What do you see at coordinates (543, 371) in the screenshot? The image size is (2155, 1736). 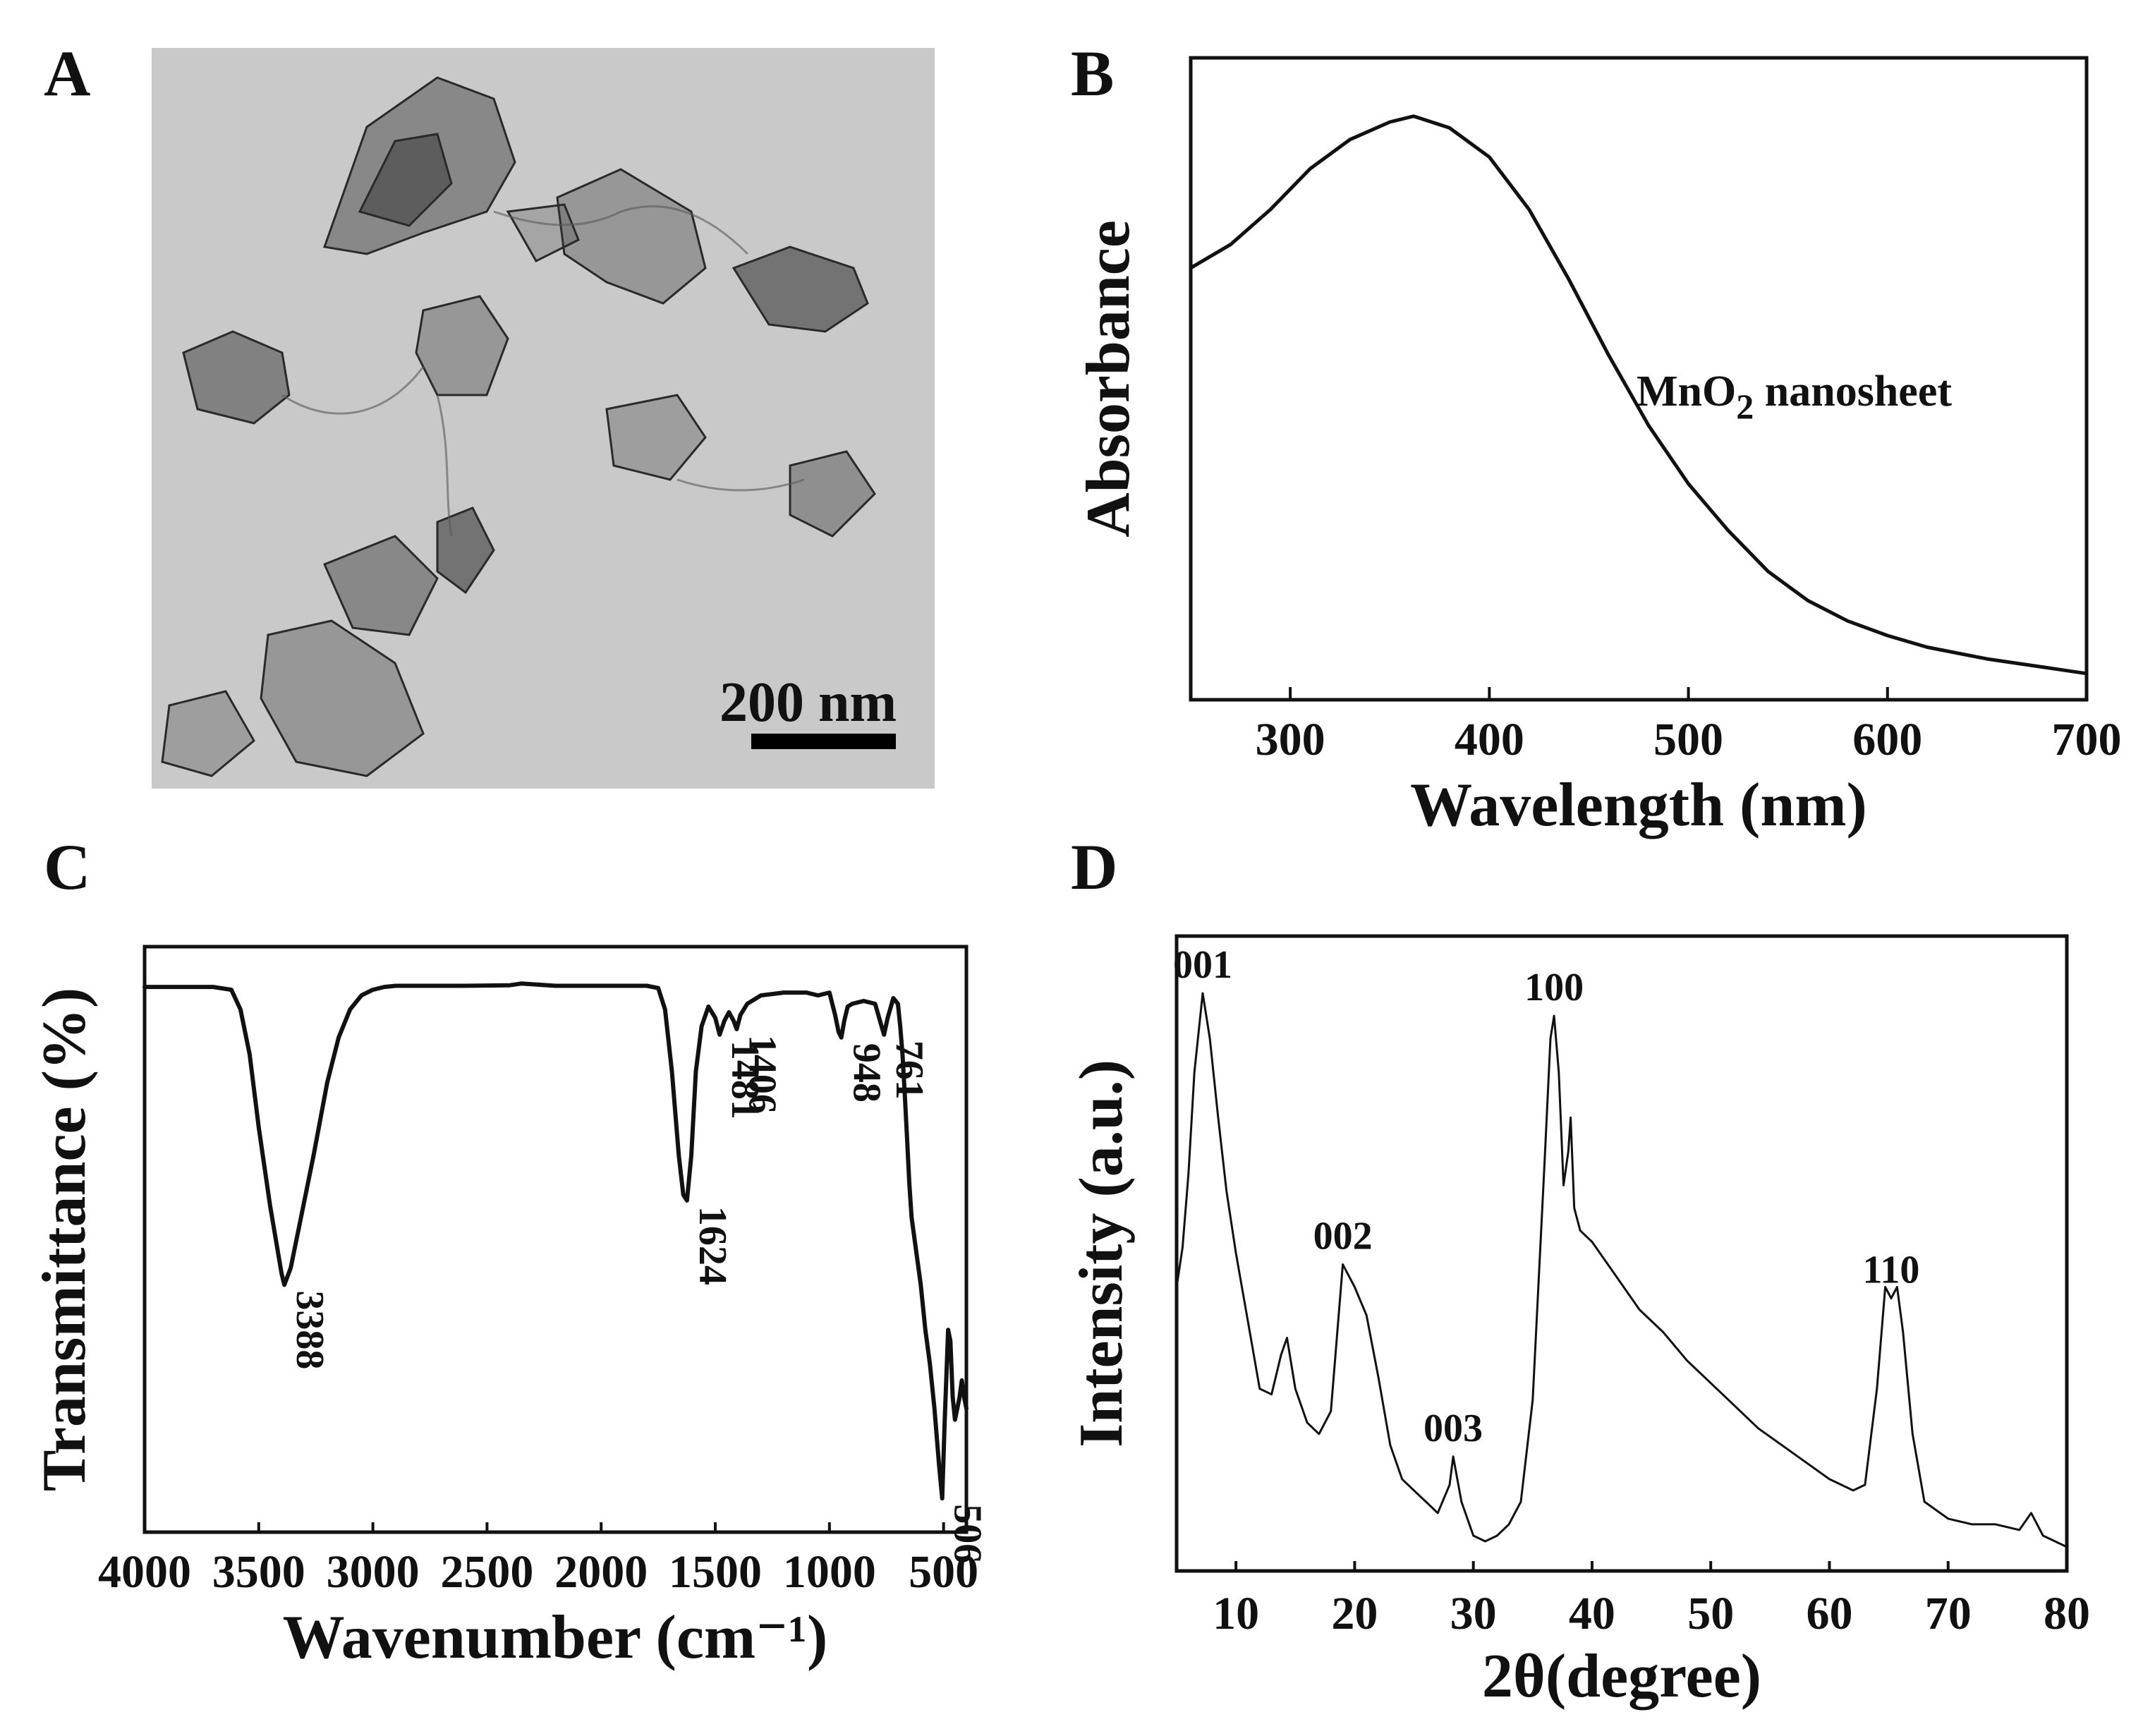 I see `tem-membrane-lines` at bounding box center [543, 371].